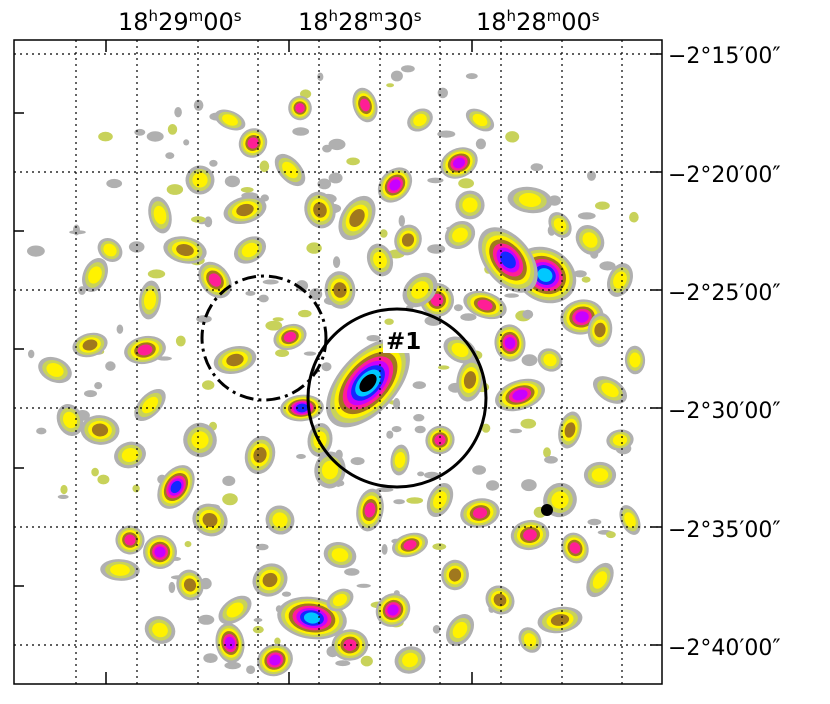 The width and height of the screenshot is (830, 704). Describe the element at coordinates (724, 175) in the screenshot. I see `dec-label-2: −2°20′00″` at that location.